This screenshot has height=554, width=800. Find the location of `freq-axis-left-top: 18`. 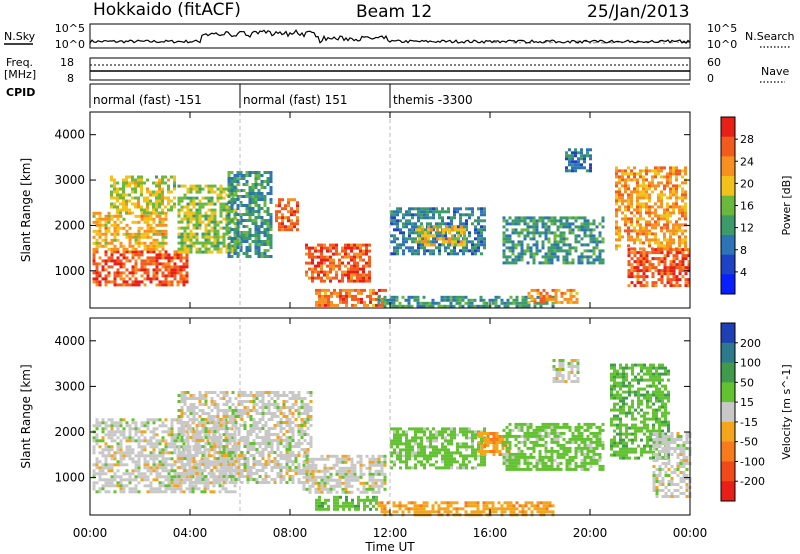

freq-axis-left-top: 18 is located at coordinates (67, 62).